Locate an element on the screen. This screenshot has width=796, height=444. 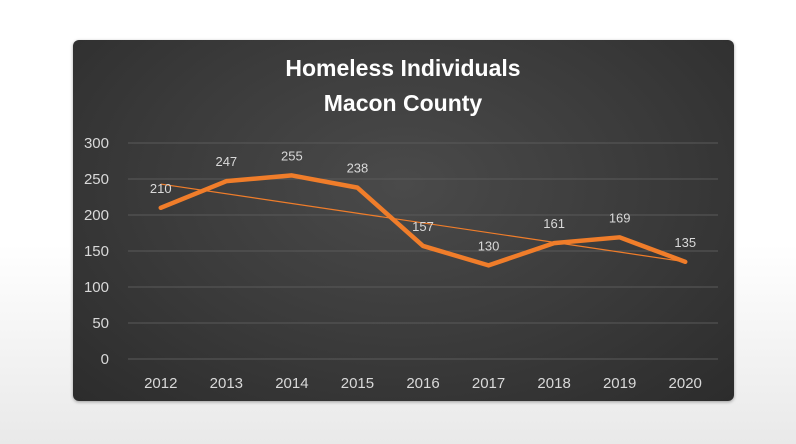
data-label: 135 is located at coordinates (685, 242).